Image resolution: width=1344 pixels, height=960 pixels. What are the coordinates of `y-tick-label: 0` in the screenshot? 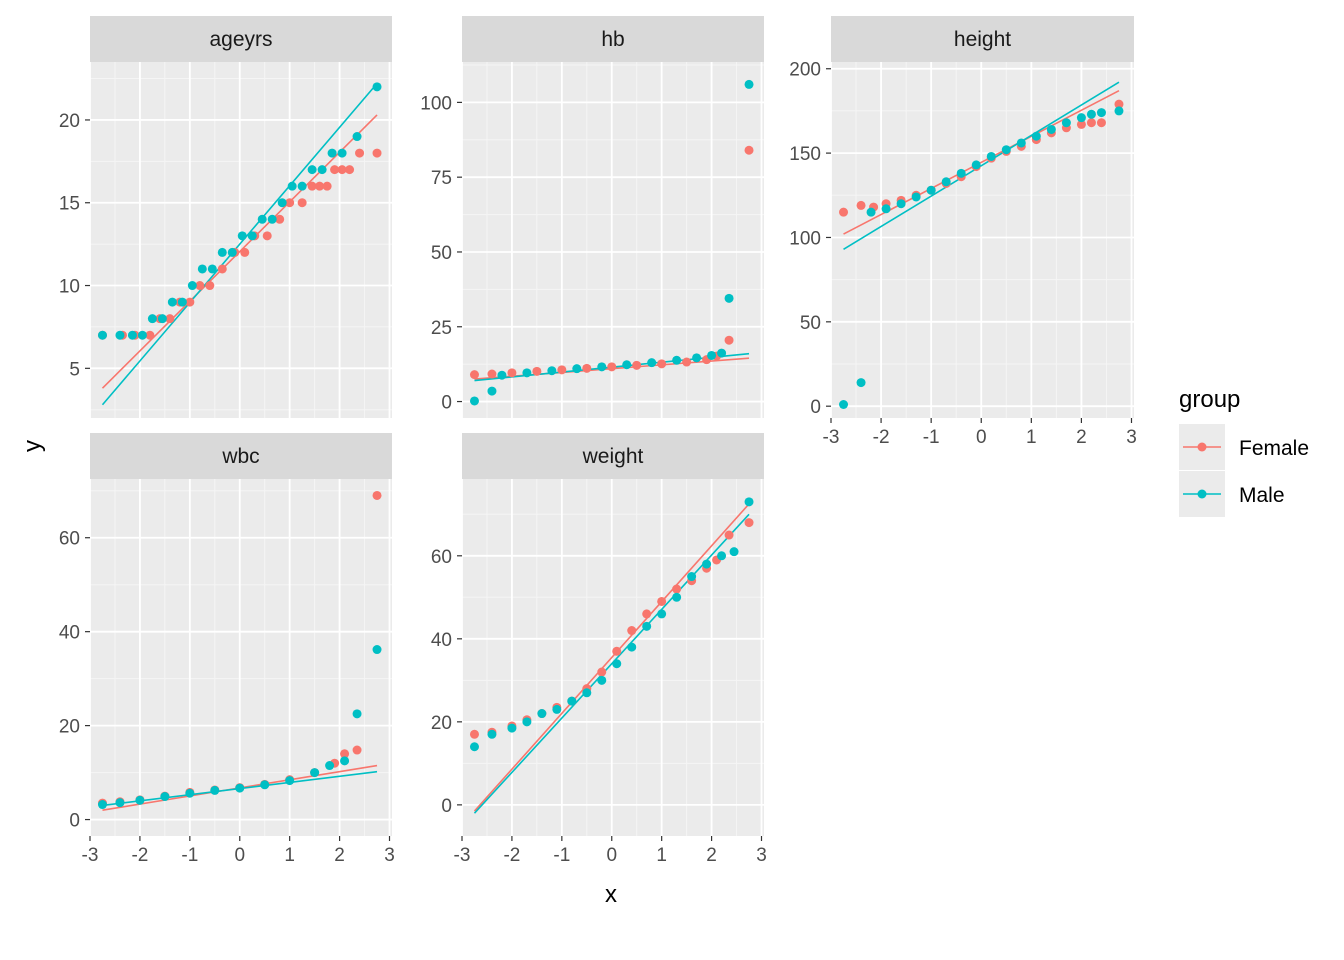 It's located at (446, 806).